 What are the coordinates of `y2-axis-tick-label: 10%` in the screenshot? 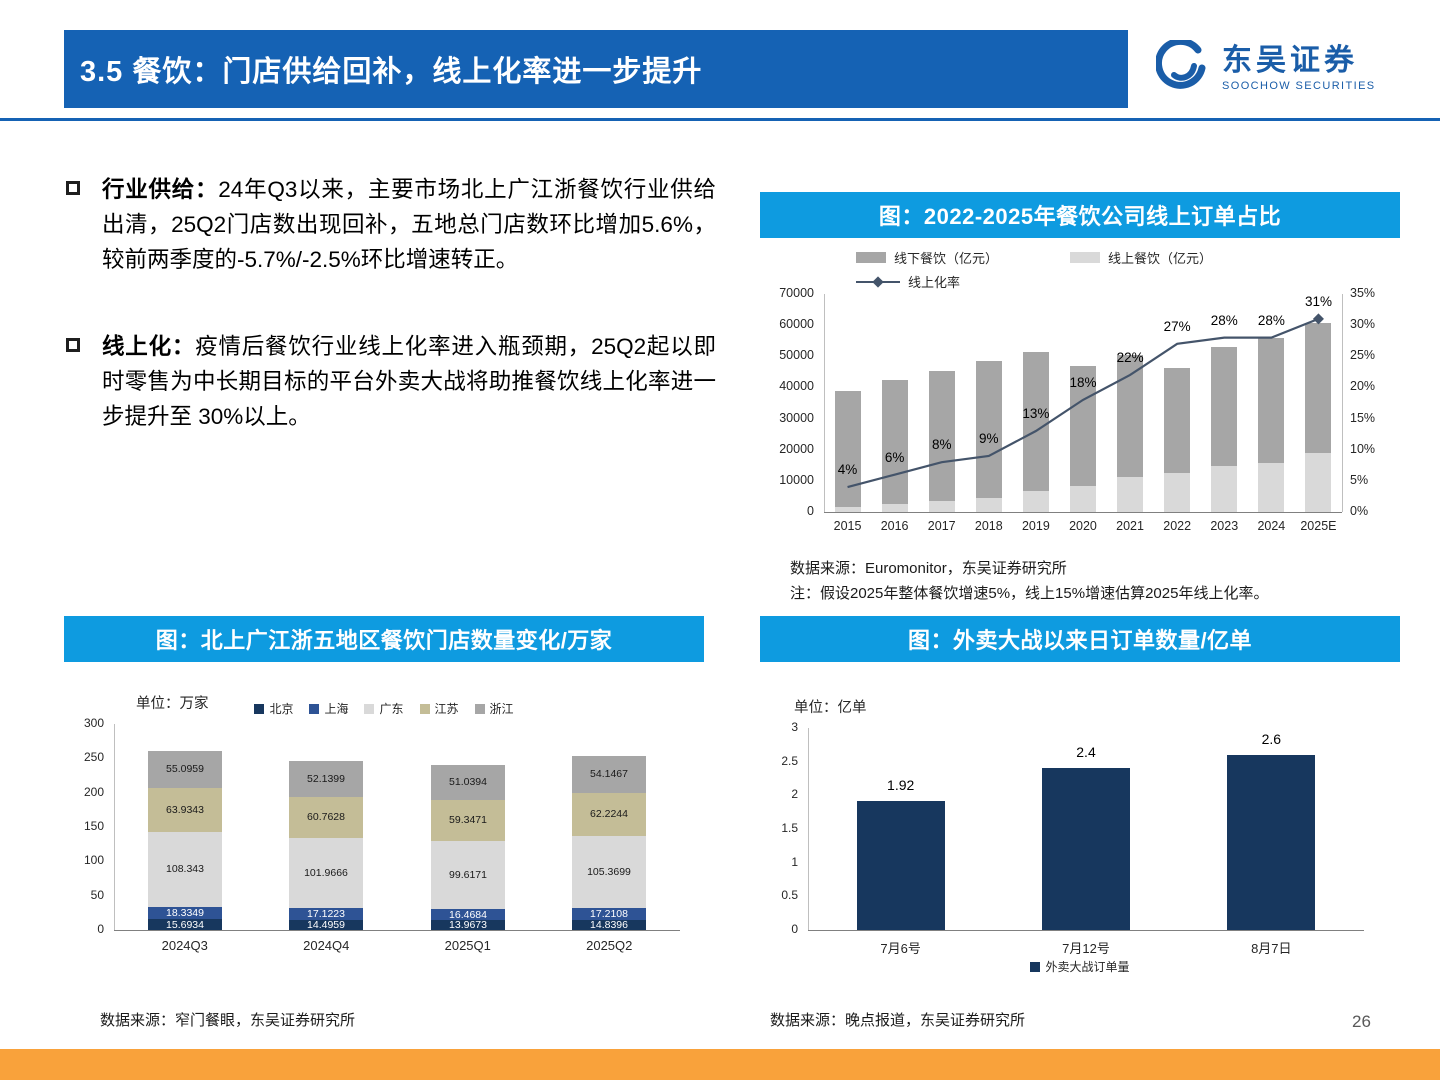 It's located at (1363, 448).